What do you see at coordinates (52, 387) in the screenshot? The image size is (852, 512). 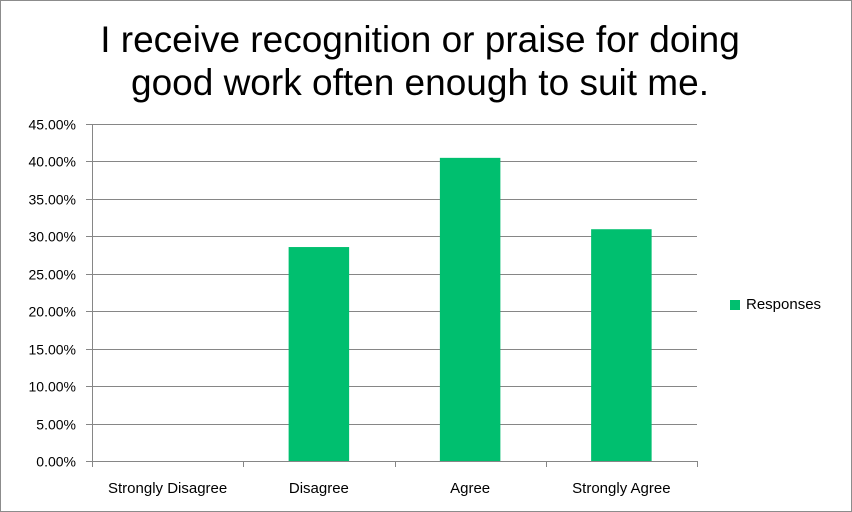 I see `y-tick-label: 10.00%` at bounding box center [52, 387].